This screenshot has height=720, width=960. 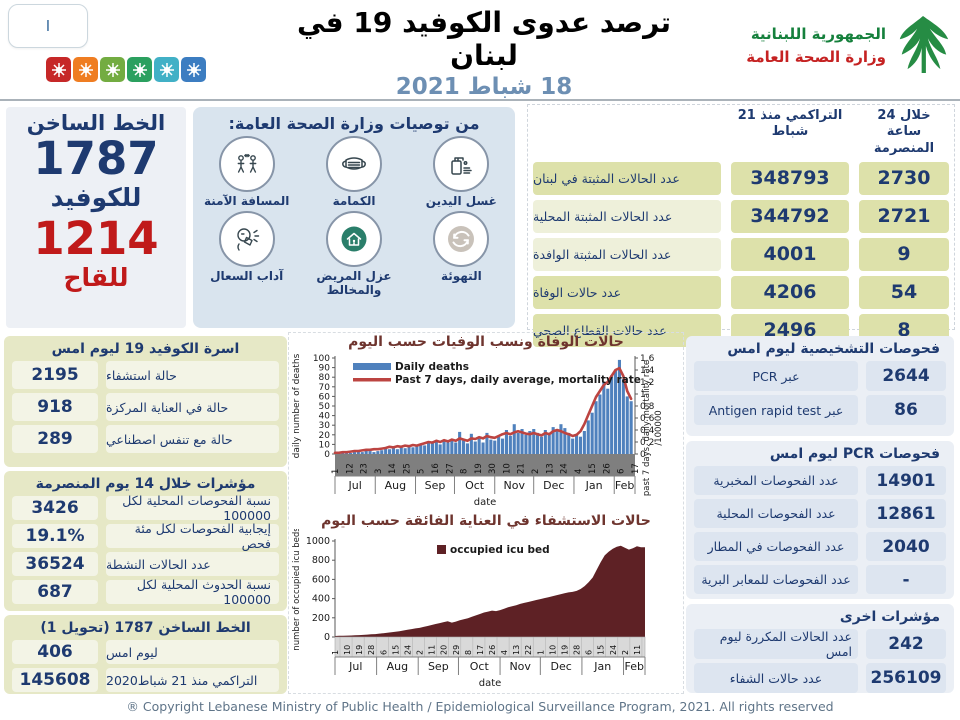 I want to click on stat-row: 918 حالة في العناية المركزة, so click(x=145, y=407).